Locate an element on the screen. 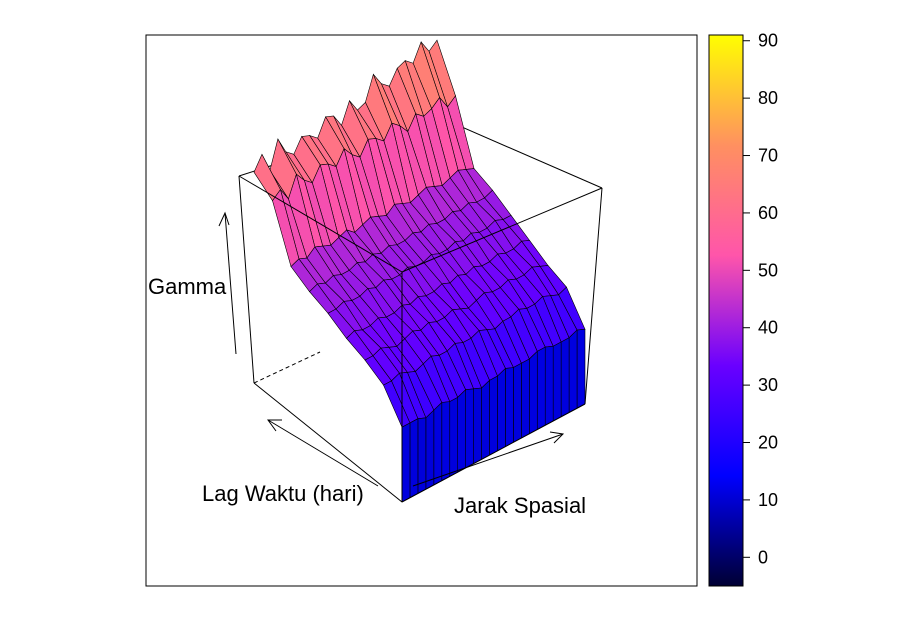  x-axis-label: Lag Waktu (hari) is located at coordinates (283, 493).